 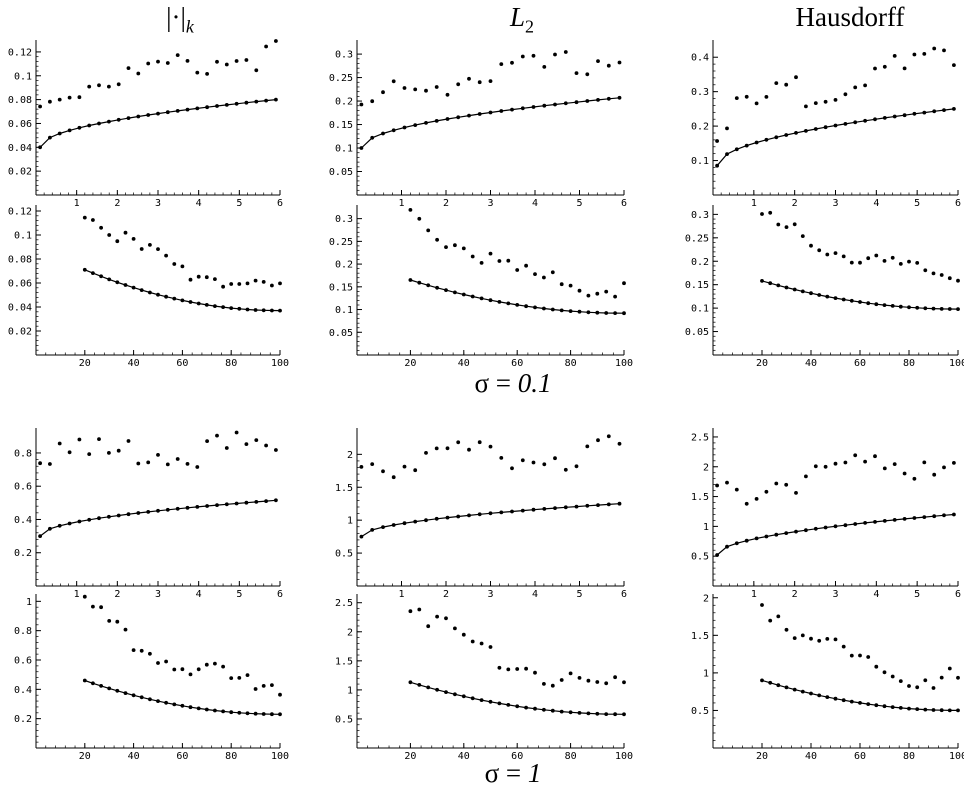 I want to click on y-tick-label: 0.4, so click(x=23, y=520).